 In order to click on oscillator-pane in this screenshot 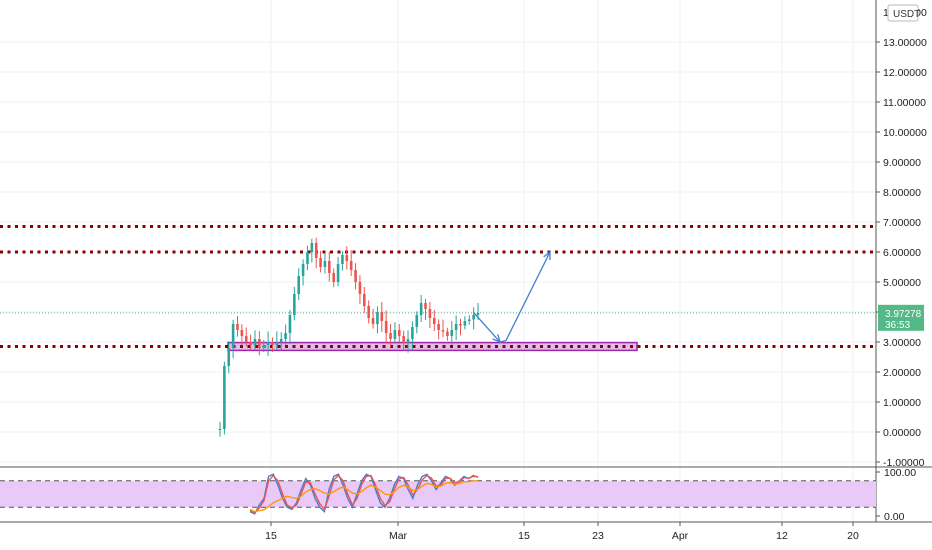, I will do `click(438, 494)`.